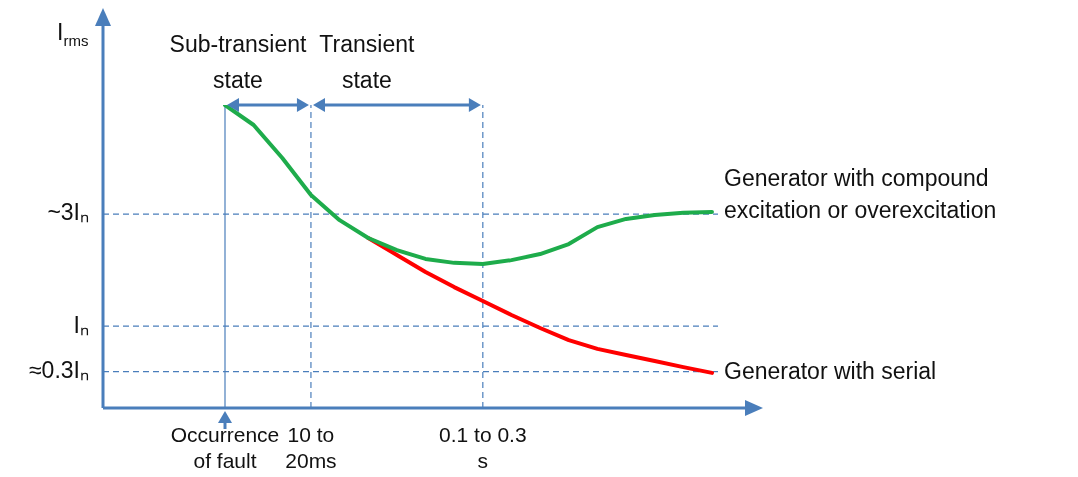 Image resolution: width=1078 pixels, height=477 pixels. I want to click on x-tick-label: Occurrence of fault, so click(225, 448).